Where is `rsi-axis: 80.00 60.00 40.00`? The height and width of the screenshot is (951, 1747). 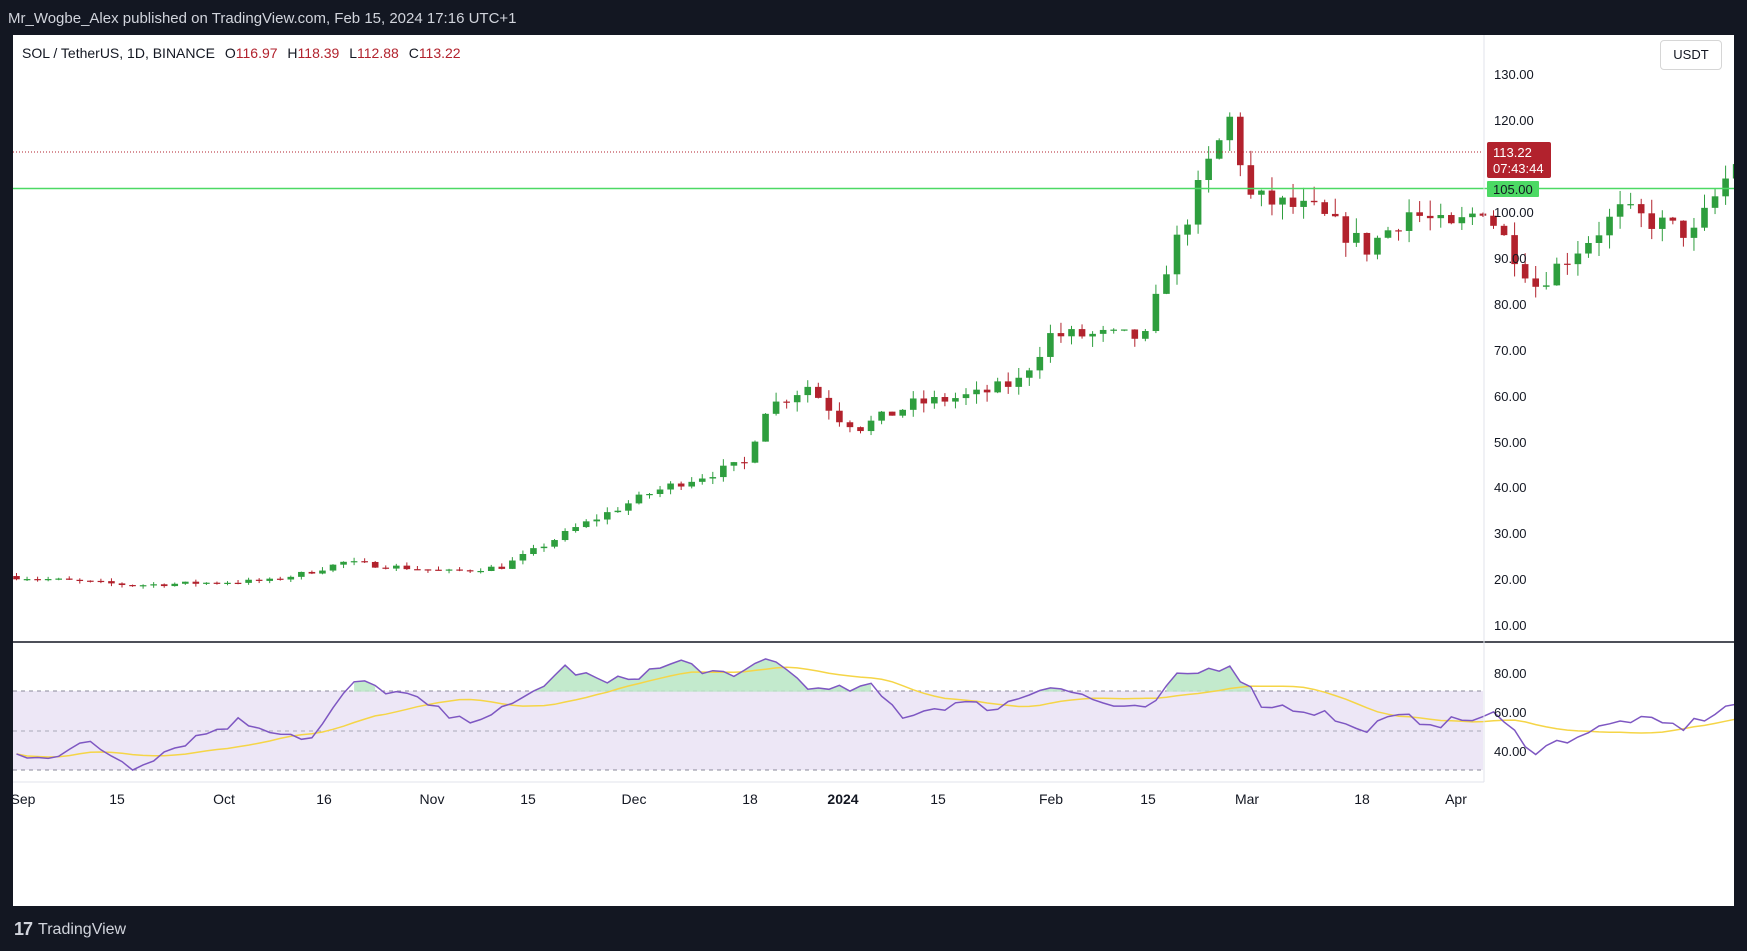 rsi-axis: 80.00 60.00 40.00 is located at coordinates (1510, 712).